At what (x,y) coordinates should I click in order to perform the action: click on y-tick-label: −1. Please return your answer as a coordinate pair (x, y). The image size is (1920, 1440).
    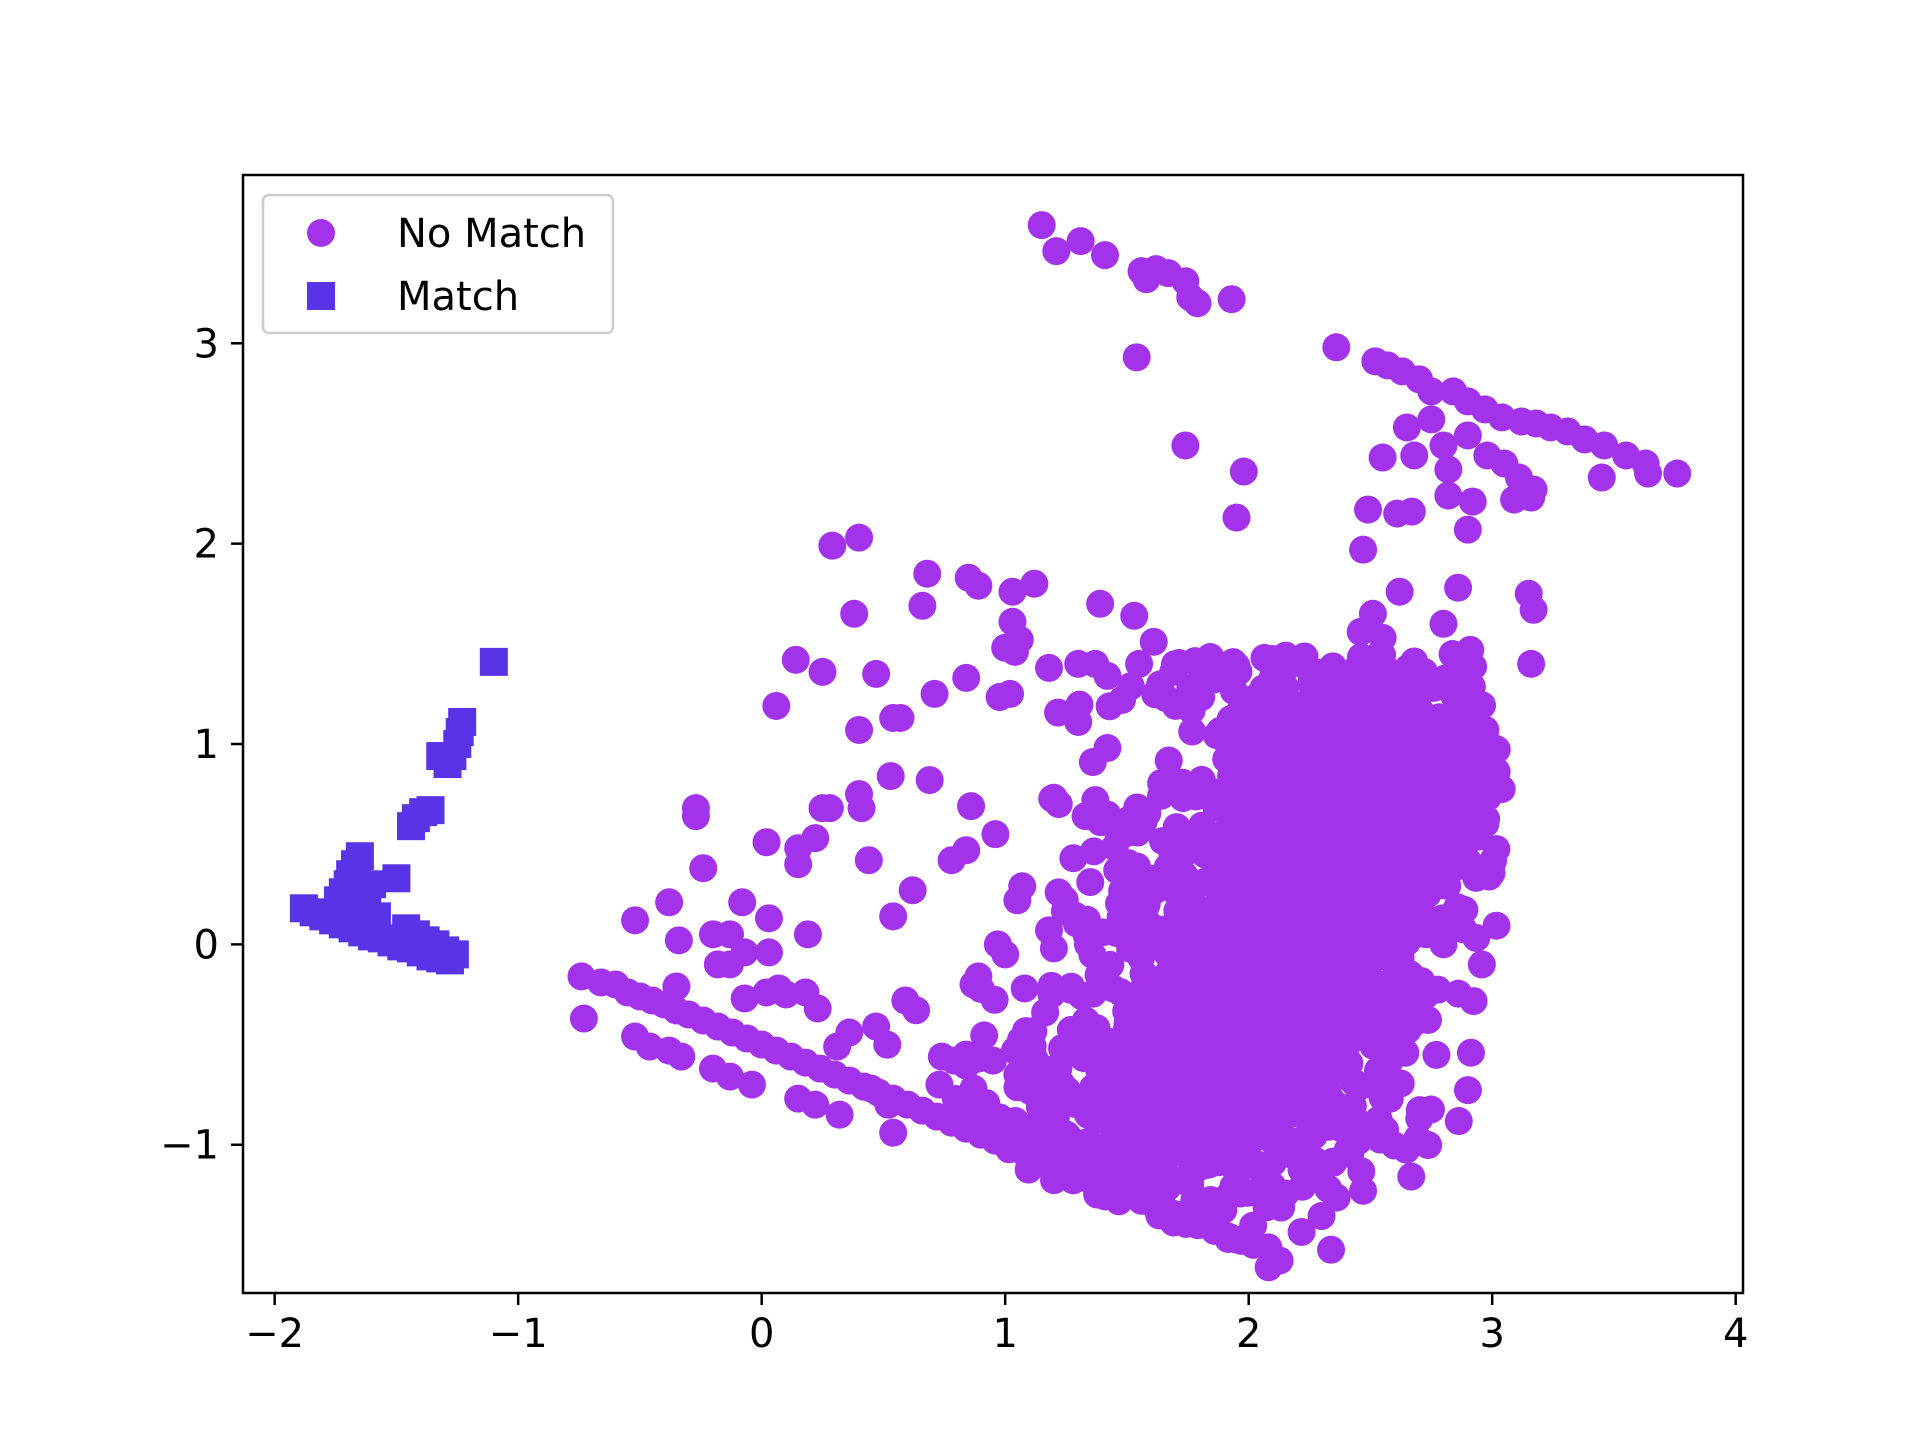
    Looking at the image, I should click on (189, 1146).